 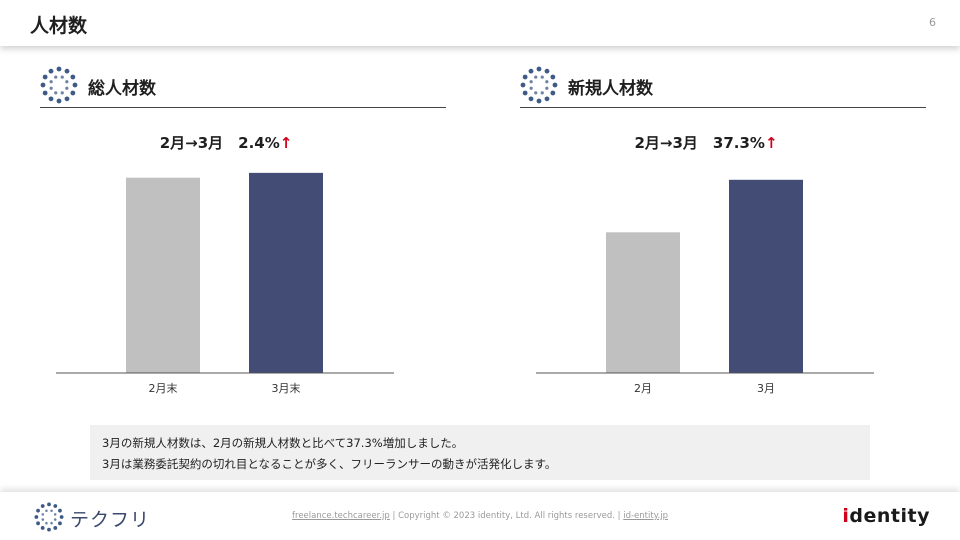 I want to click on section-title: 総人材数, so click(x=122, y=89).